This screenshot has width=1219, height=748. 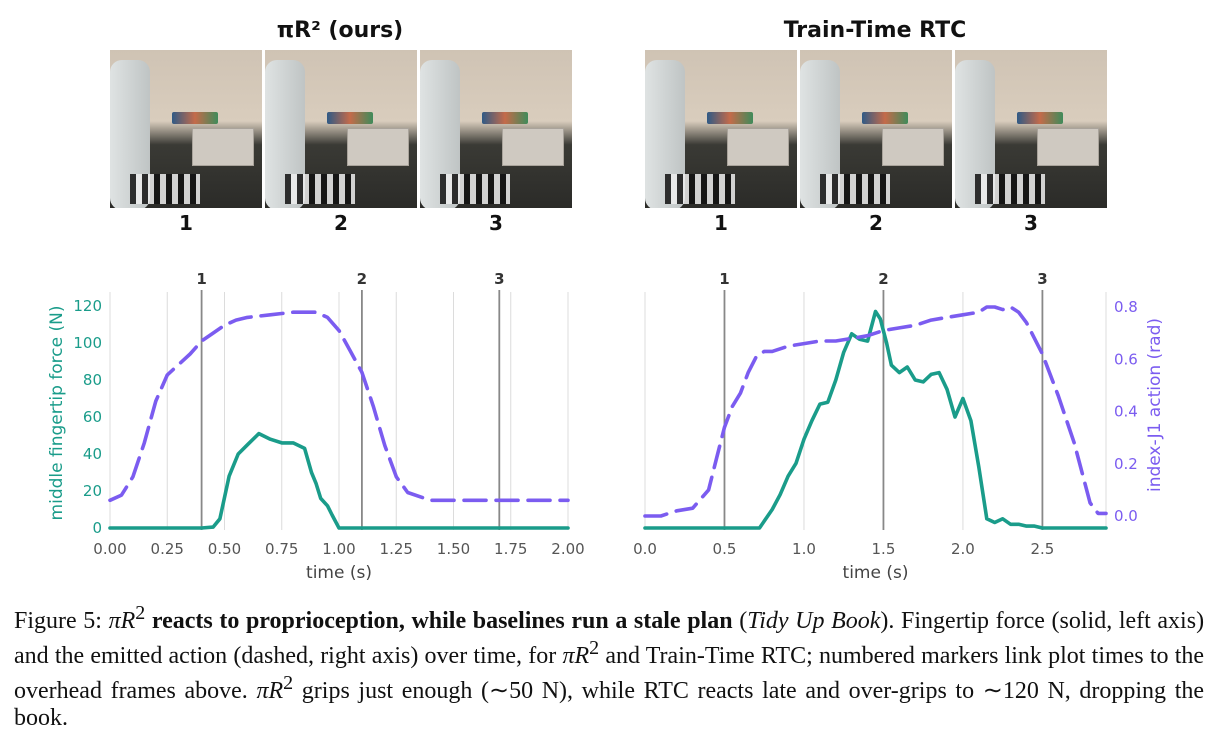 What do you see at coordinates (814, 621) in the screenshot?
I see `task-name: Tidy Up Book` at bounding box center [814, 621].